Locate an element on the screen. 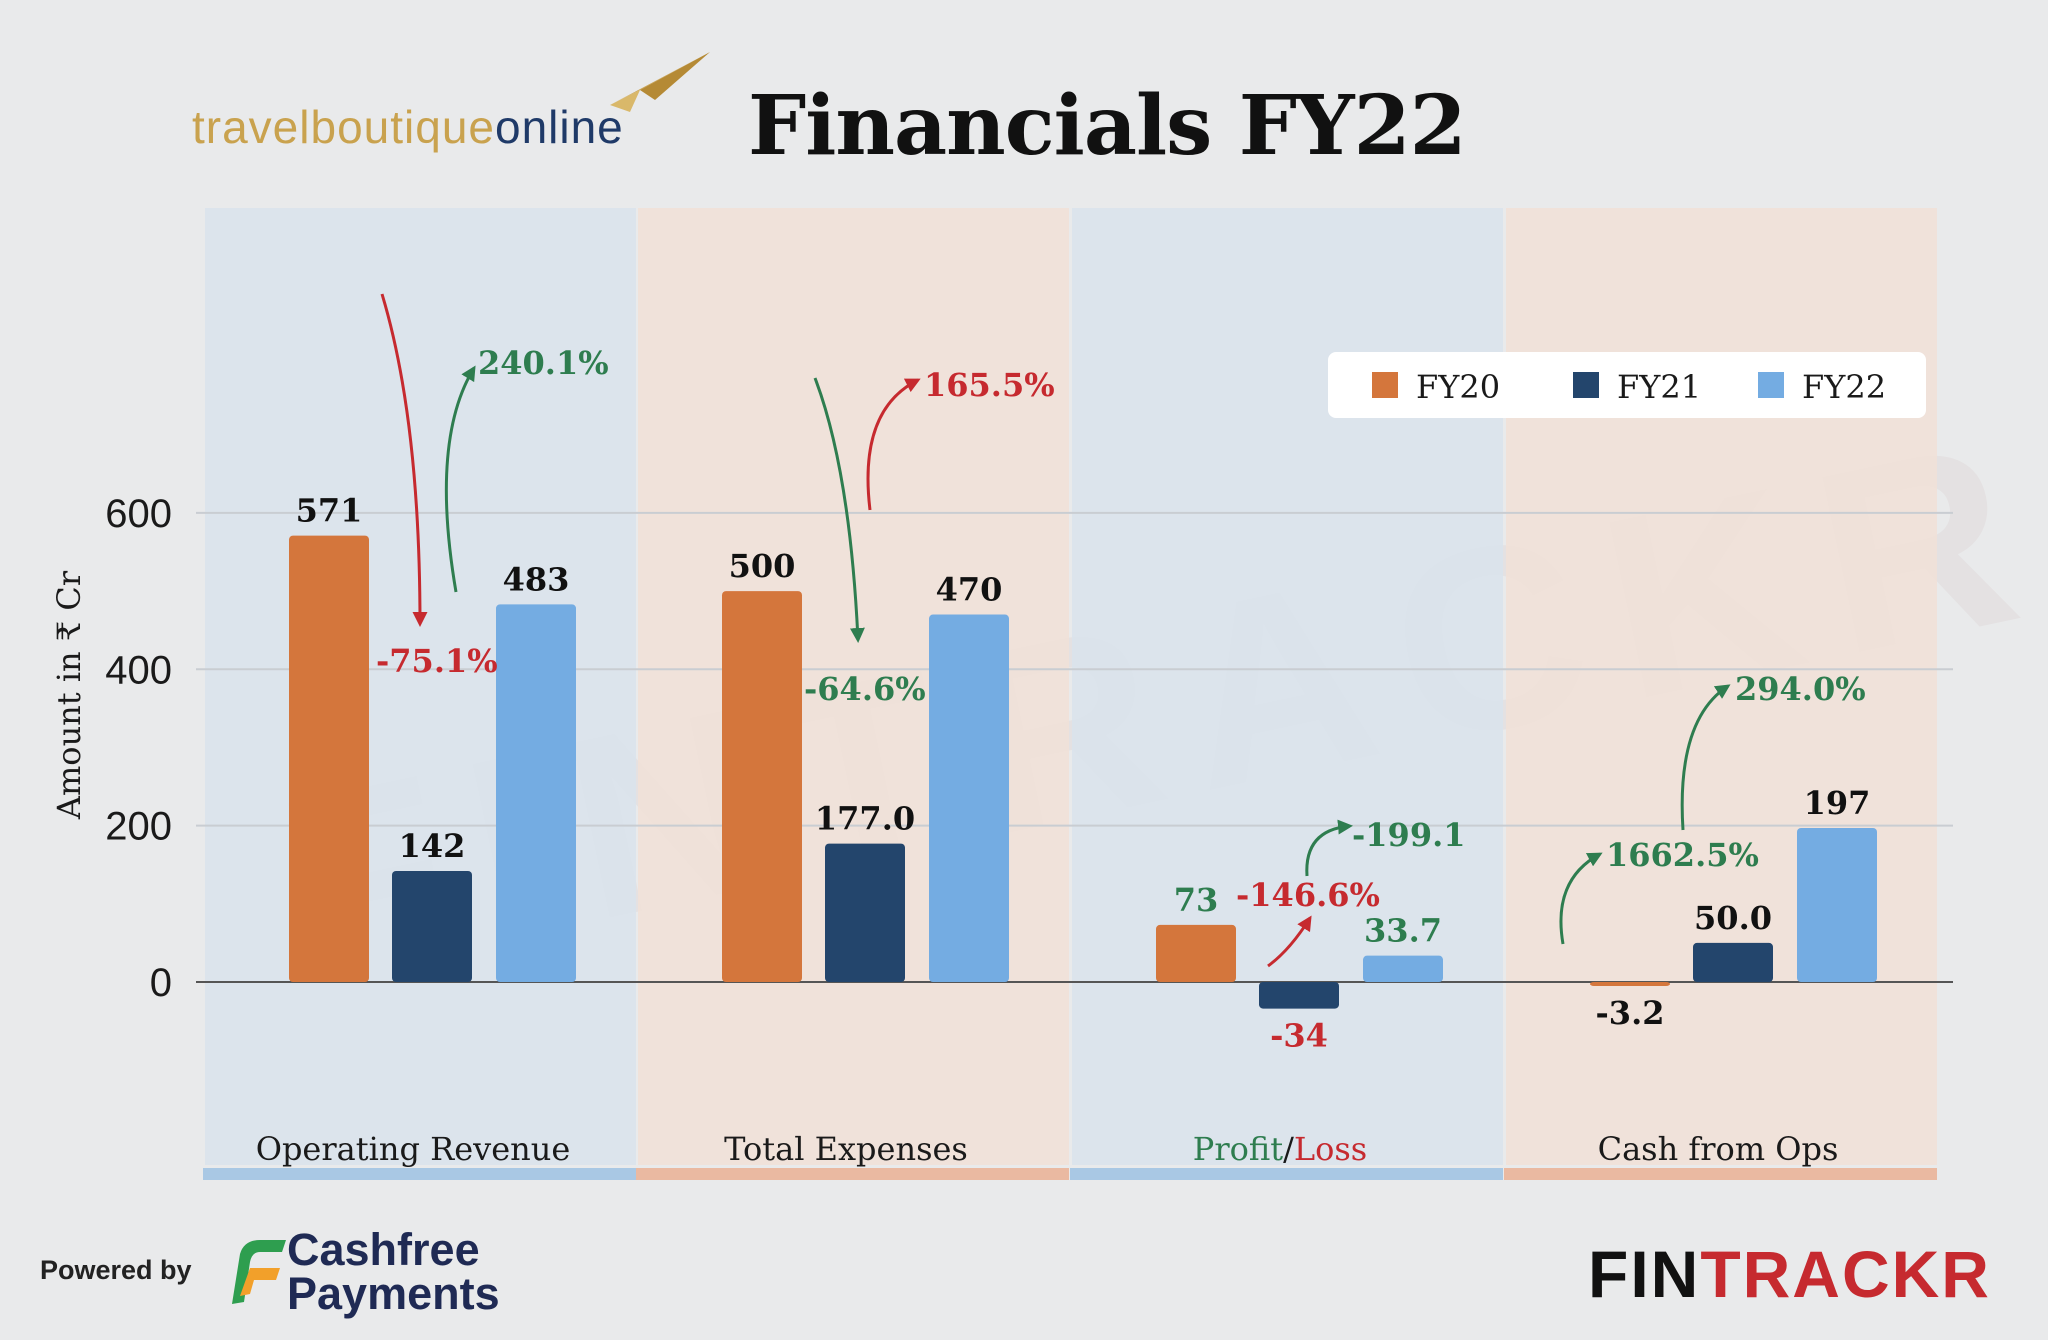 The width and height of the screenshot is (2048, 1340). change-label: -64.6% is located at coordinates (865, 689).